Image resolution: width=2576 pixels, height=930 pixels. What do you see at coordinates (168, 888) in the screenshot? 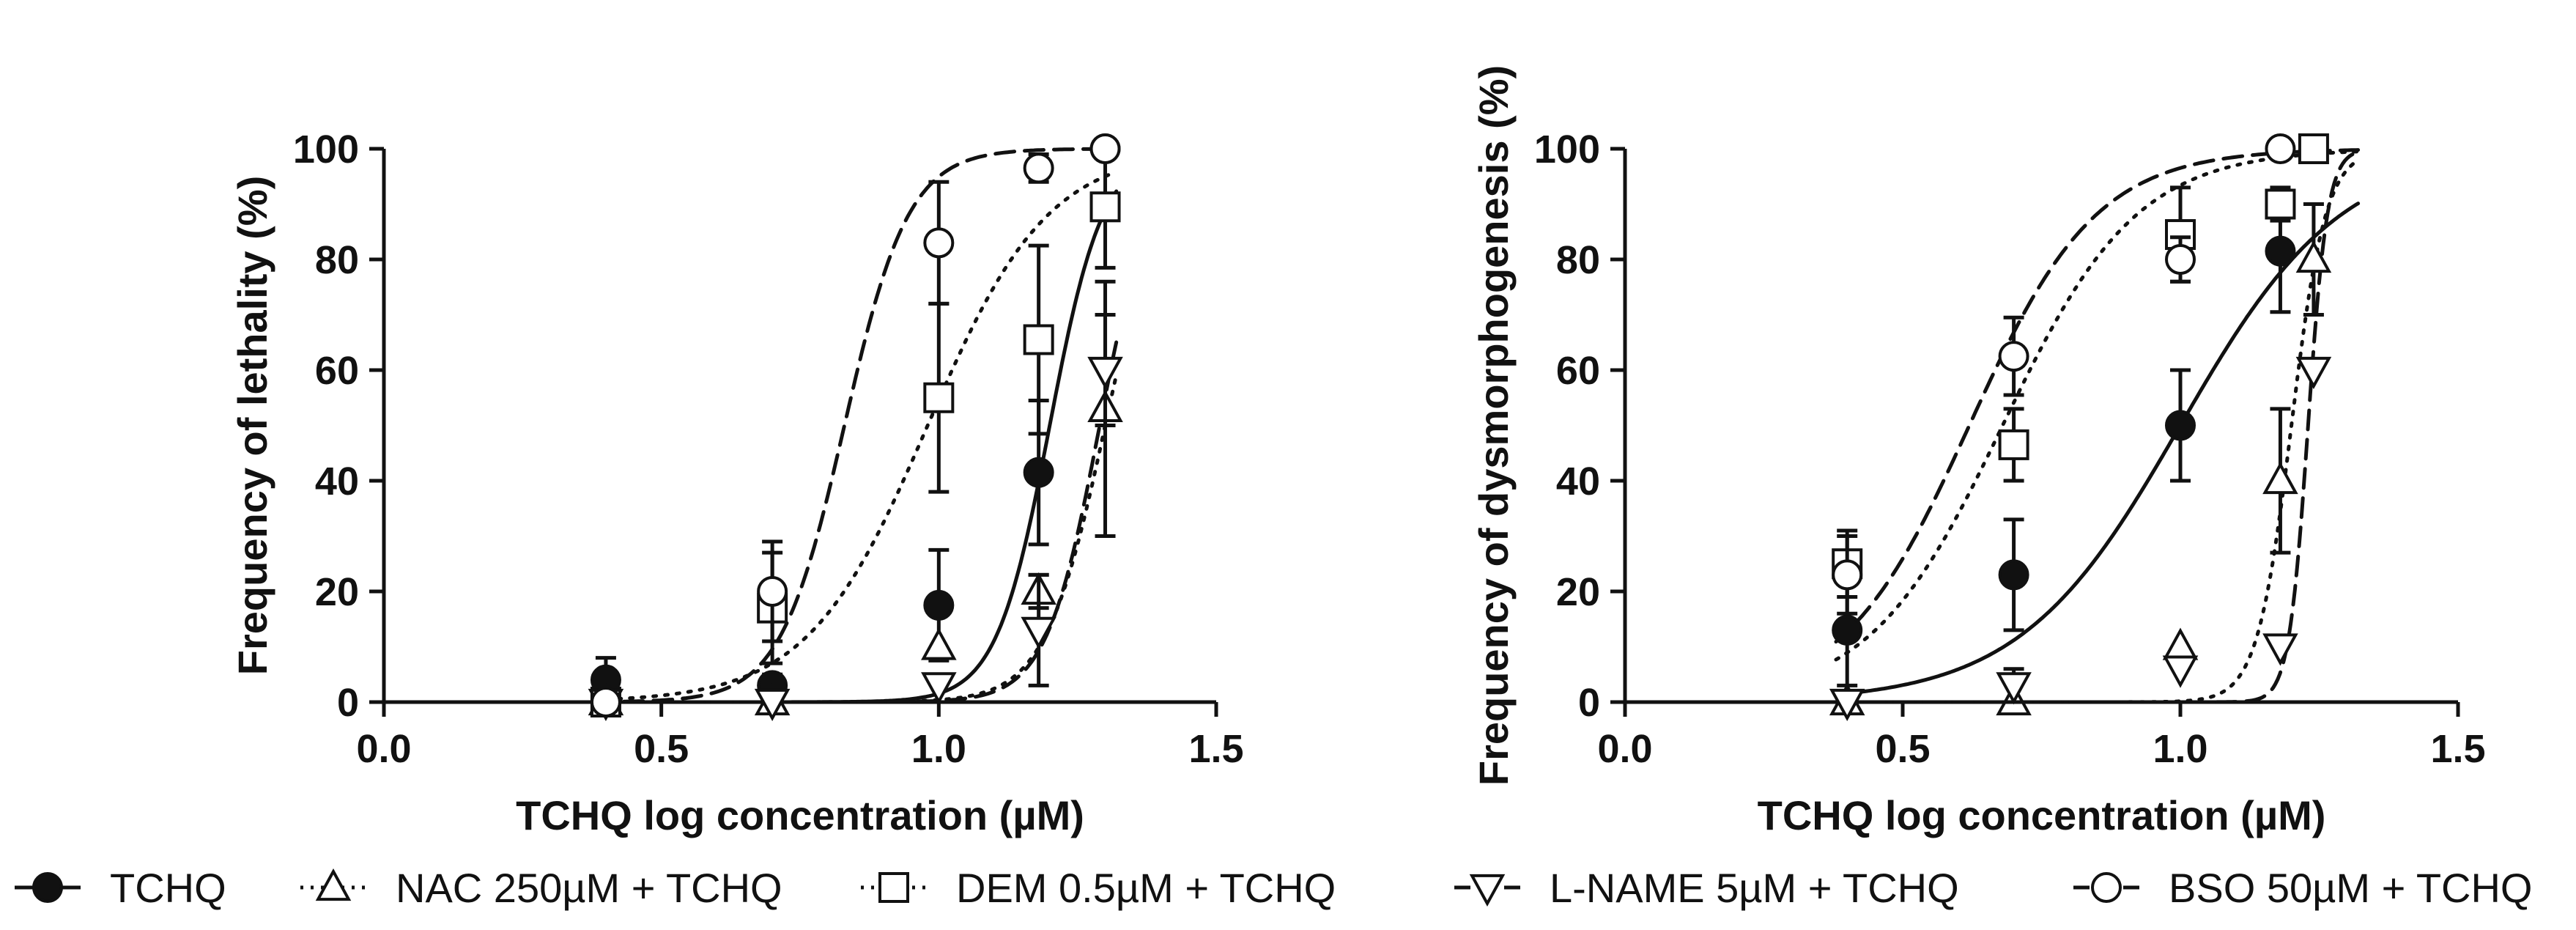
I see `legend-label: TCHQ` at bounding box center [168, 888].